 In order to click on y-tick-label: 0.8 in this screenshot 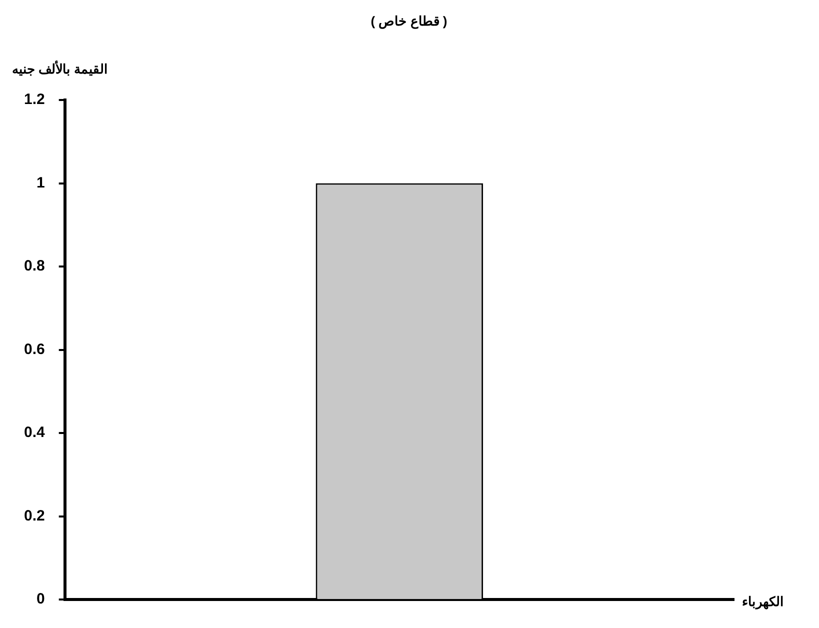, I will do `click(34, 266)`.